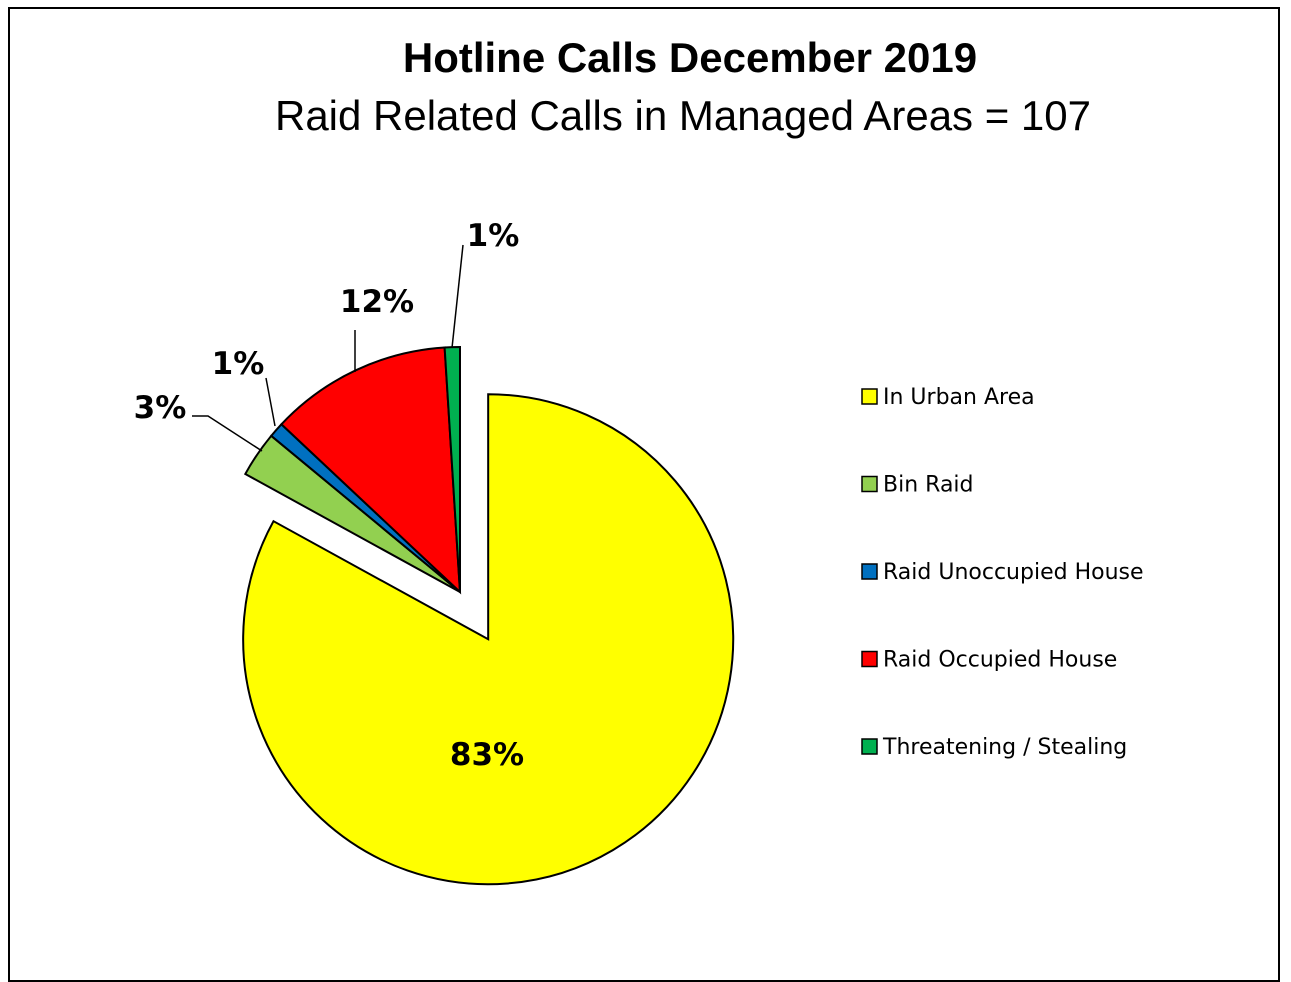 This screenshot has width=1291, height=982. Describe the element at coordinates (238, 364) in the screenshot. I see `data-label-raid-unoccupied-house: 1%` at that location.